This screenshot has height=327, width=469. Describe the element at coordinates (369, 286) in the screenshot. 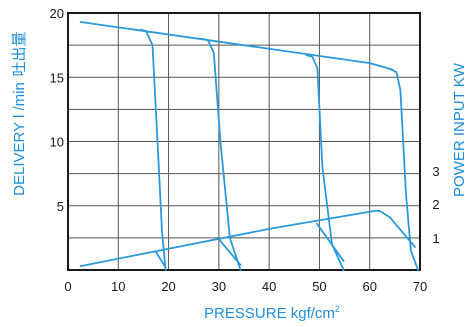

I see `x-tick-label: 60` at that location.